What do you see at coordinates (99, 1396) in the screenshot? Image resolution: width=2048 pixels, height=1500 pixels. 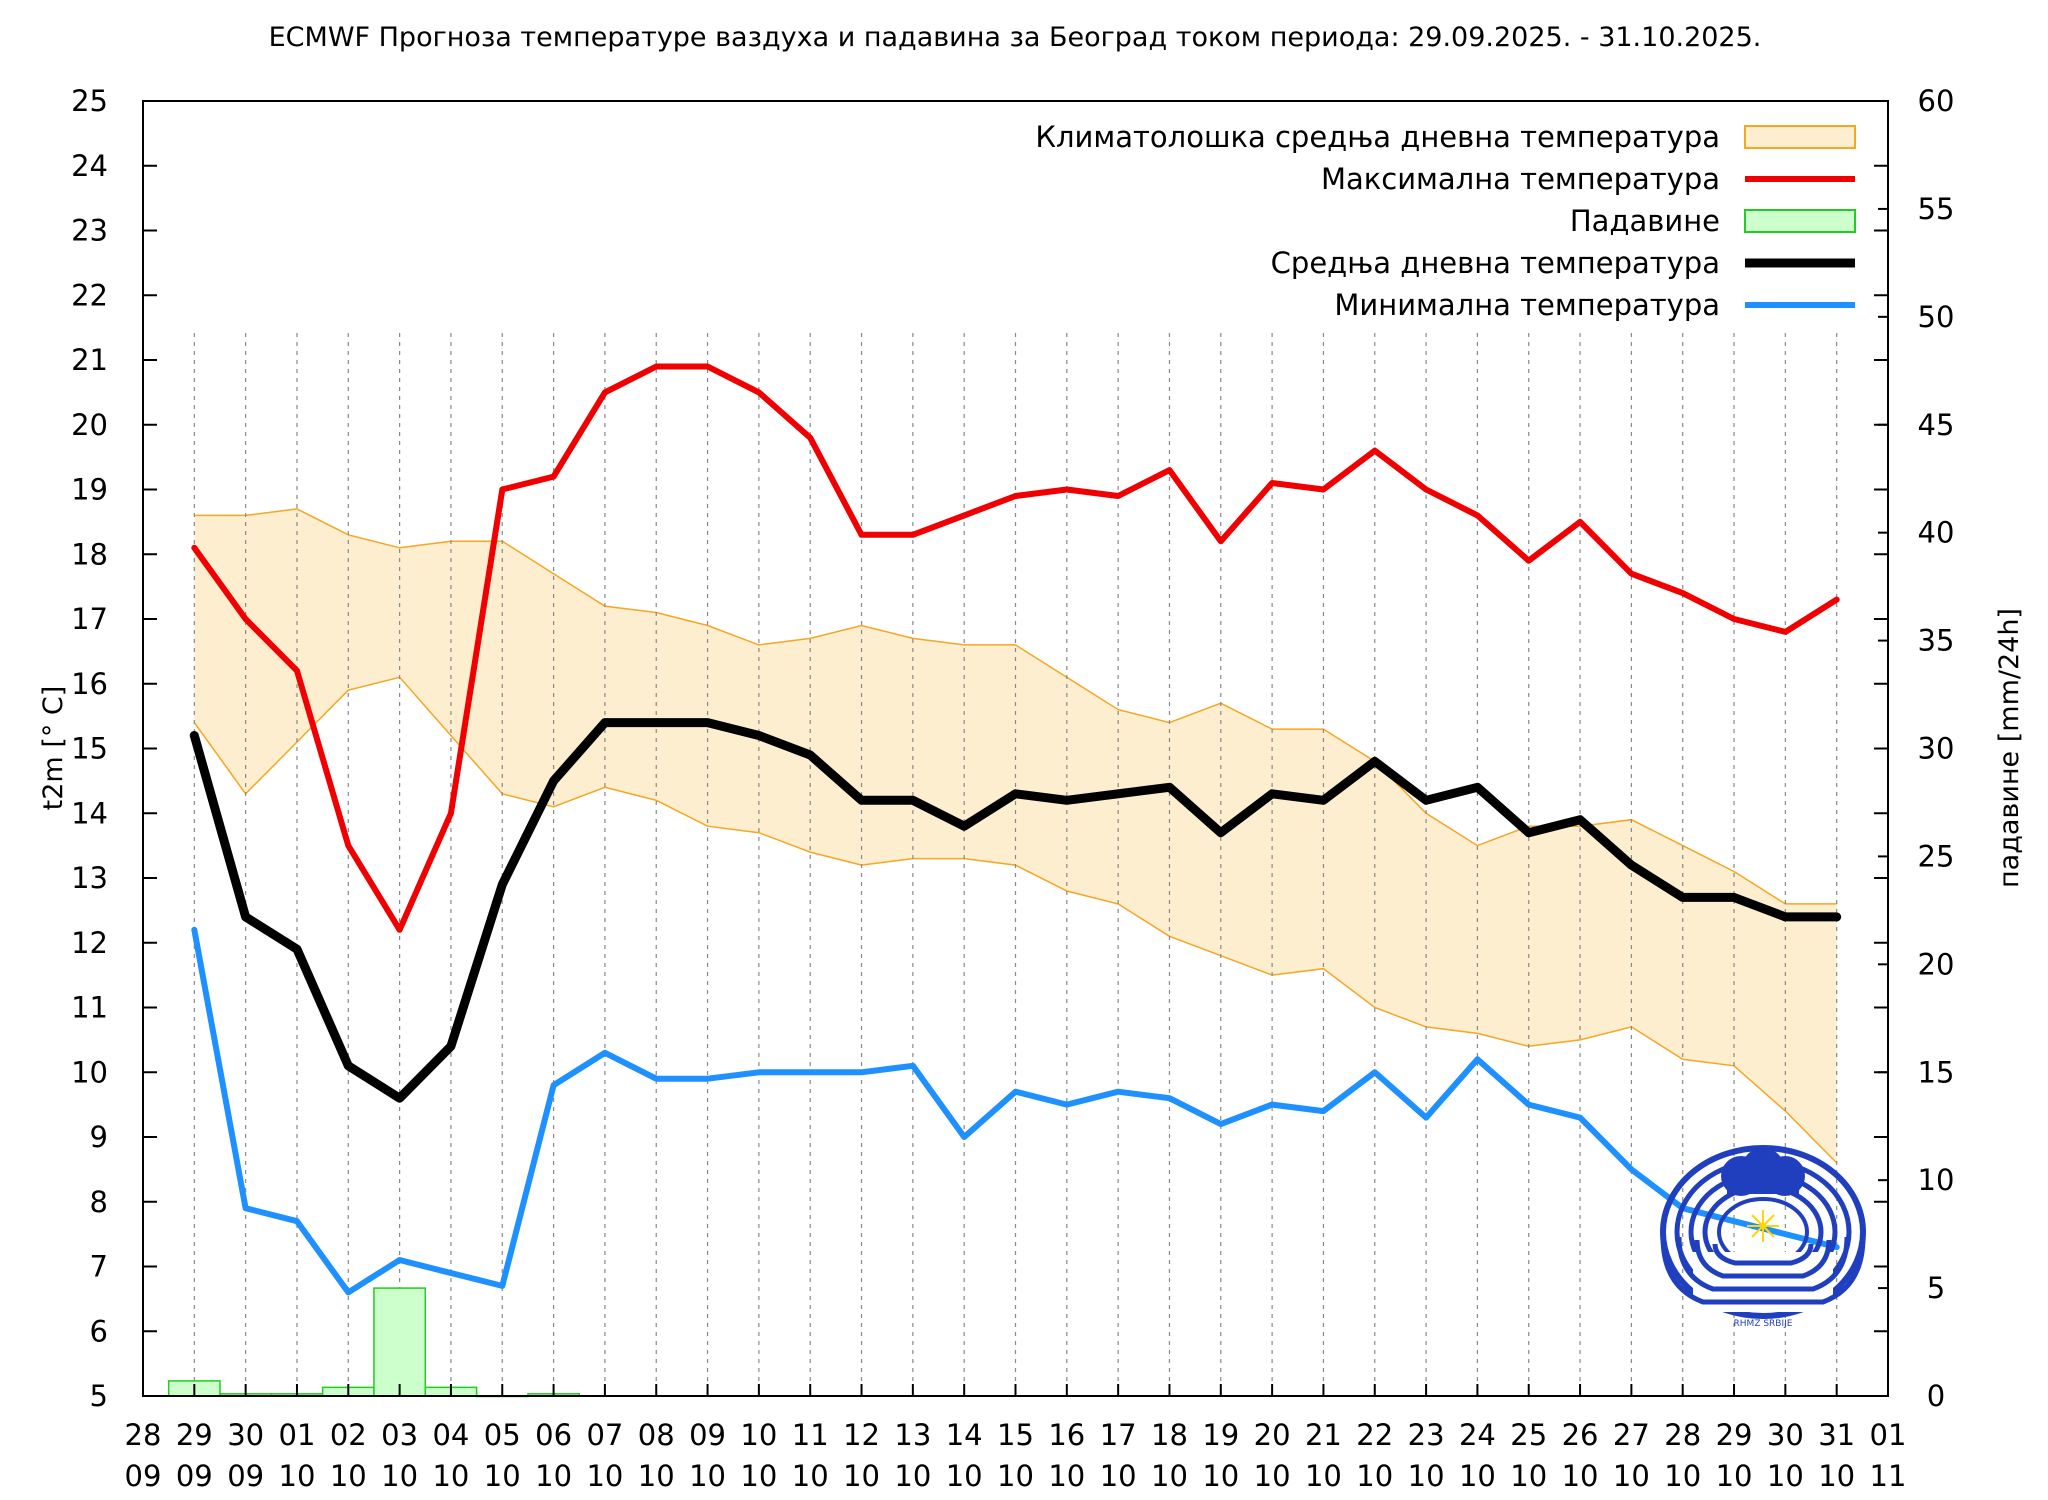 I see `y-tick-label: 5` at bounding box center [99, 1396].